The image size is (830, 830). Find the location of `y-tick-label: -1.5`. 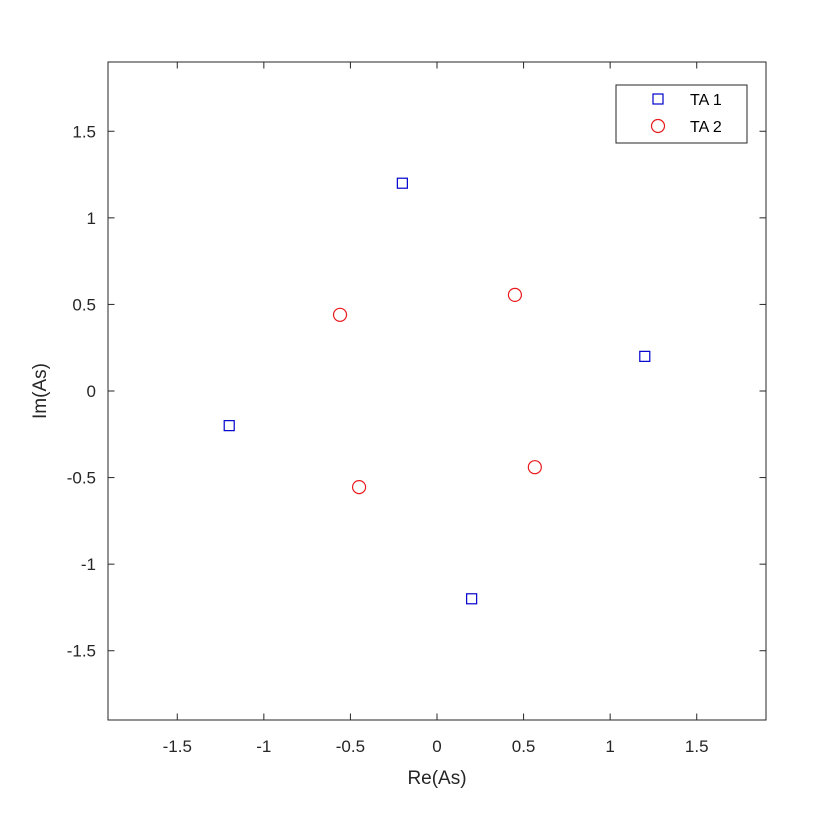

y-tick-label: -1.5 is located at coordinates (81, 651).